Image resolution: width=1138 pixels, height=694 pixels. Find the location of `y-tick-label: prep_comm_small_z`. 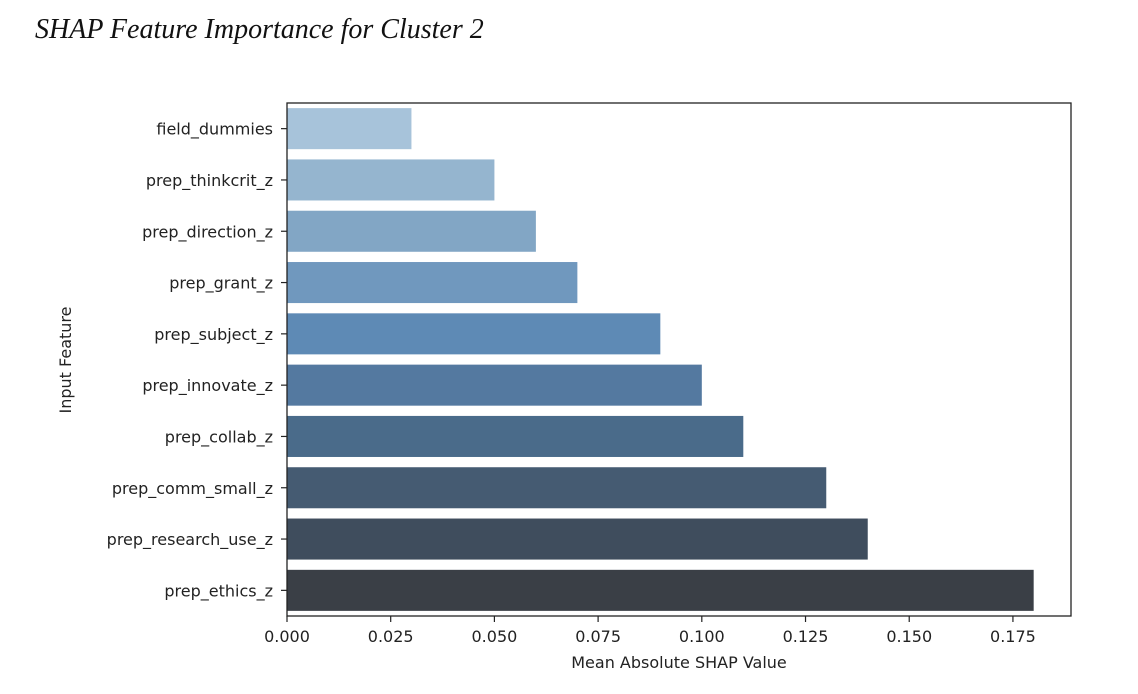

y-tick-label: prep_comm_small_z is located at coordinates (192, 489).